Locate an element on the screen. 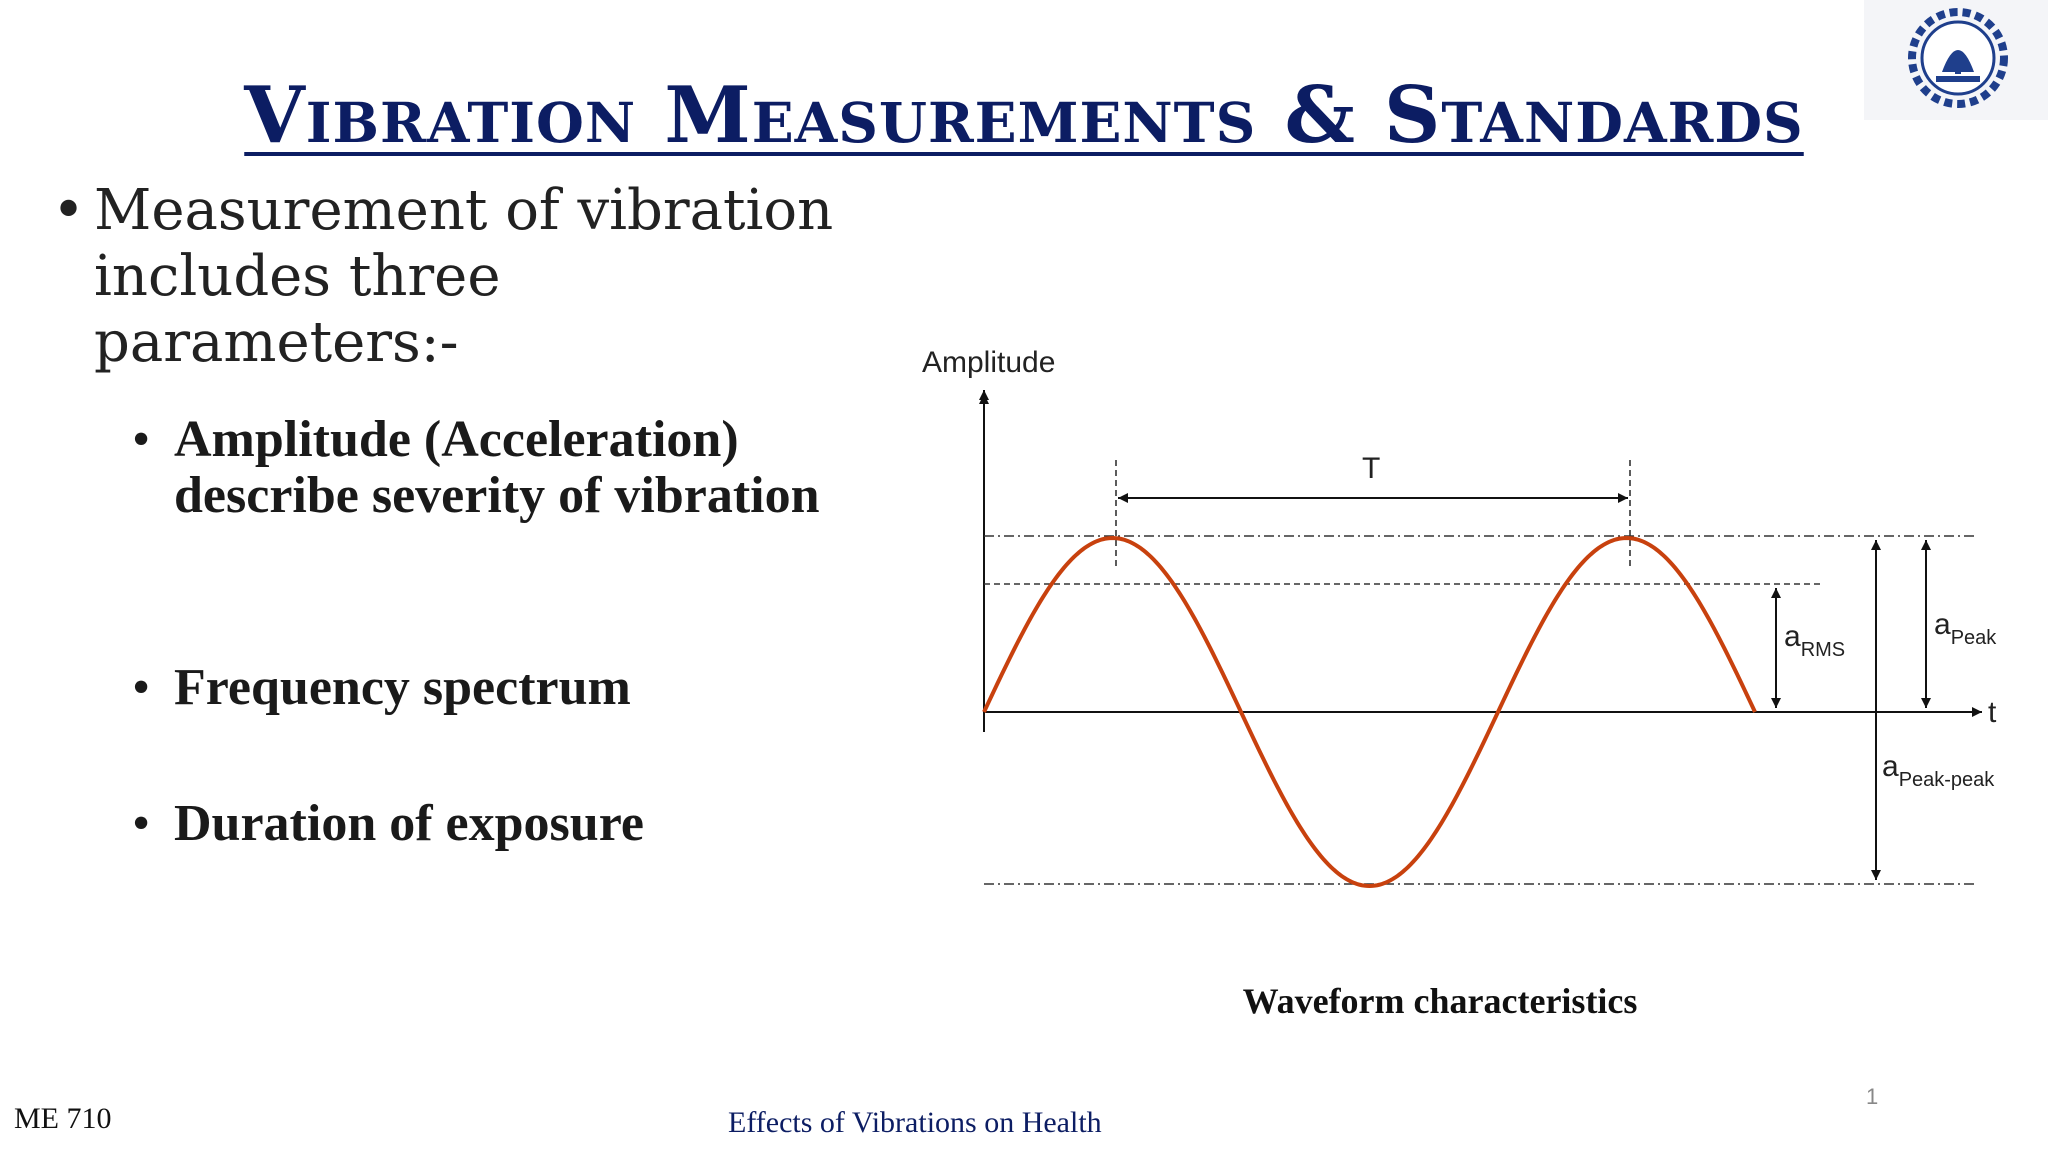 The image size is (2048, 1152). sub-bullet-duration: • Duration of exposure is located at coordinates (502, 824).